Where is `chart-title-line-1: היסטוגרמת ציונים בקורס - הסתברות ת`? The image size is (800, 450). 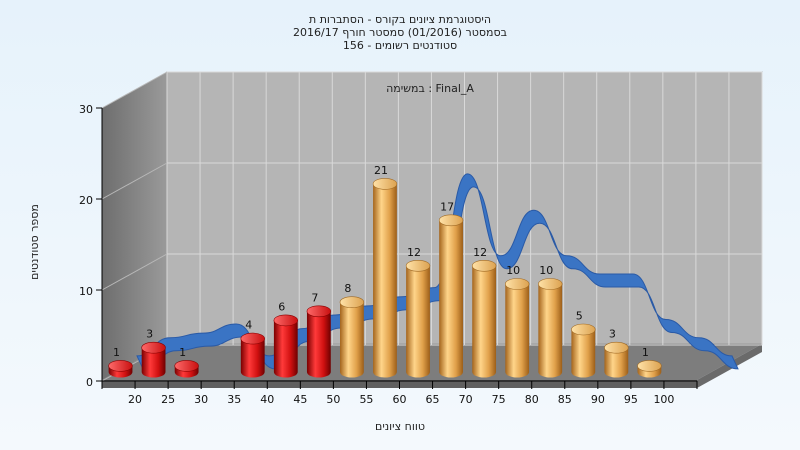
chart-title-line-1: היסטוגרמת ציונים בקורס - הסתברות ת is located at coordinates (400, 19).